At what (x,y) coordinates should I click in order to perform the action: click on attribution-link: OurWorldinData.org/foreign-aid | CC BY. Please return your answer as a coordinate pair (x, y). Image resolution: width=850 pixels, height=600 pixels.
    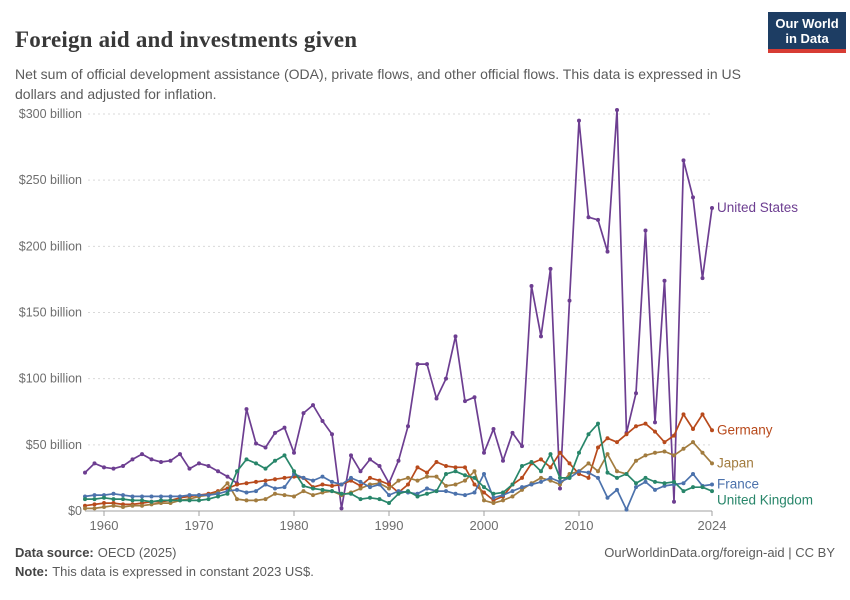
    Looking at the image, I should click on (719, 552).